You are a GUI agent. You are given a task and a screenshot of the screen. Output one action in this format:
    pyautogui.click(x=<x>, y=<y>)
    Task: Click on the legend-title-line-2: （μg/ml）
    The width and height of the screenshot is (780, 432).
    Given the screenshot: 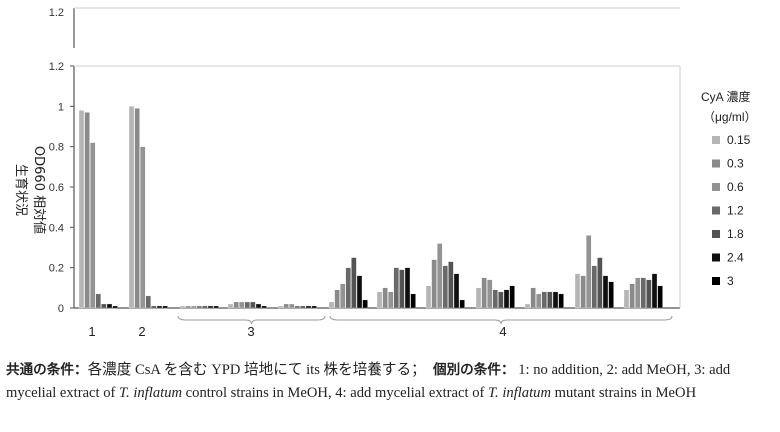 What is the action you would take?
    pyautogui.click(x=730, y=117)
    